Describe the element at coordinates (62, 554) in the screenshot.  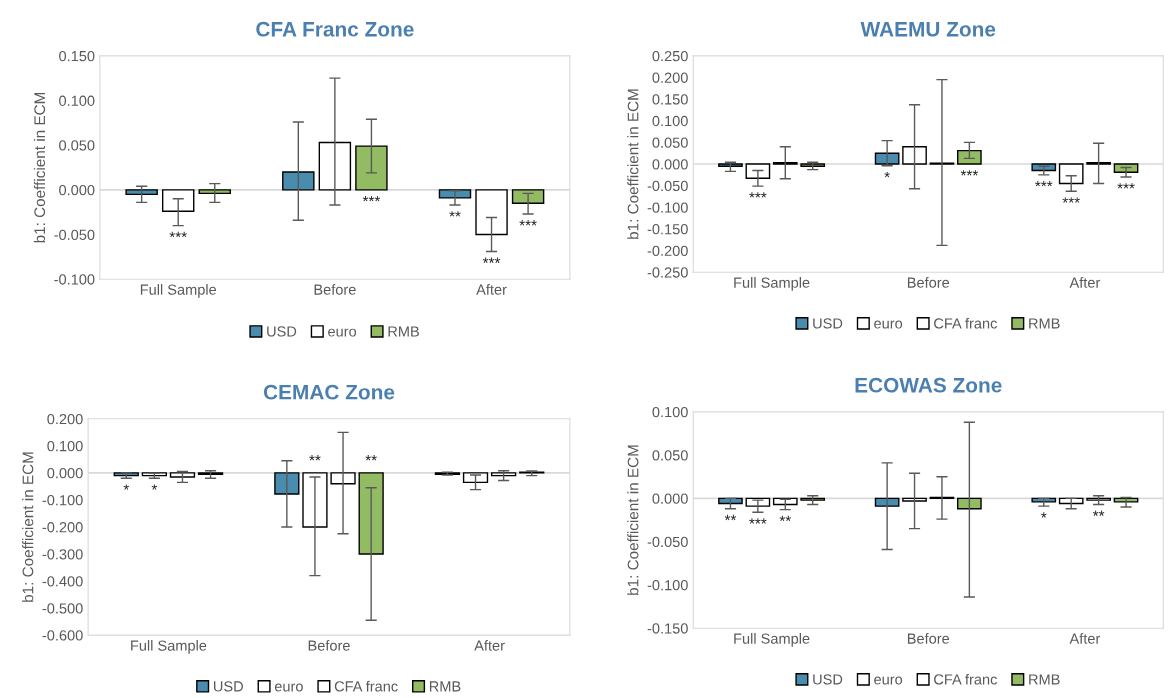
I see `y-tick-label: -0.300` at that location.